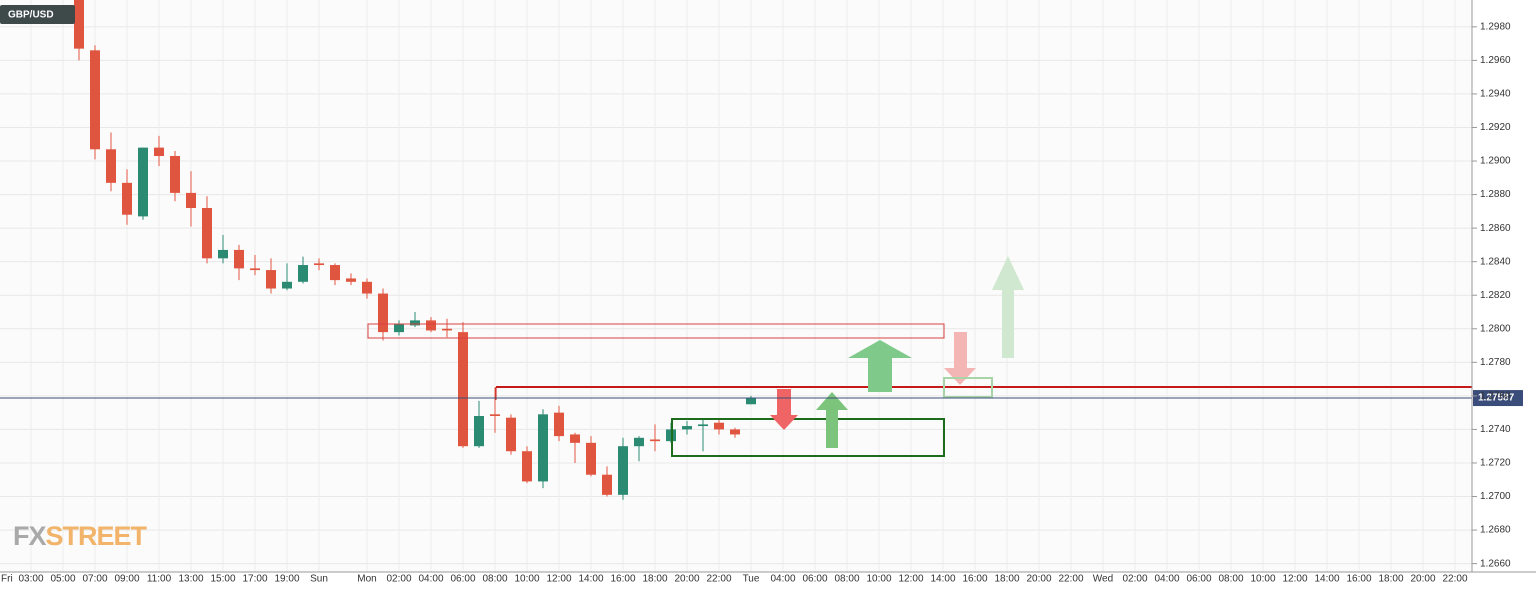 The image size is (1536, 589). Describe the element at coordinates (1495, 261) in the screenshot. I see `y-tick-label: 1.2840` at that location.